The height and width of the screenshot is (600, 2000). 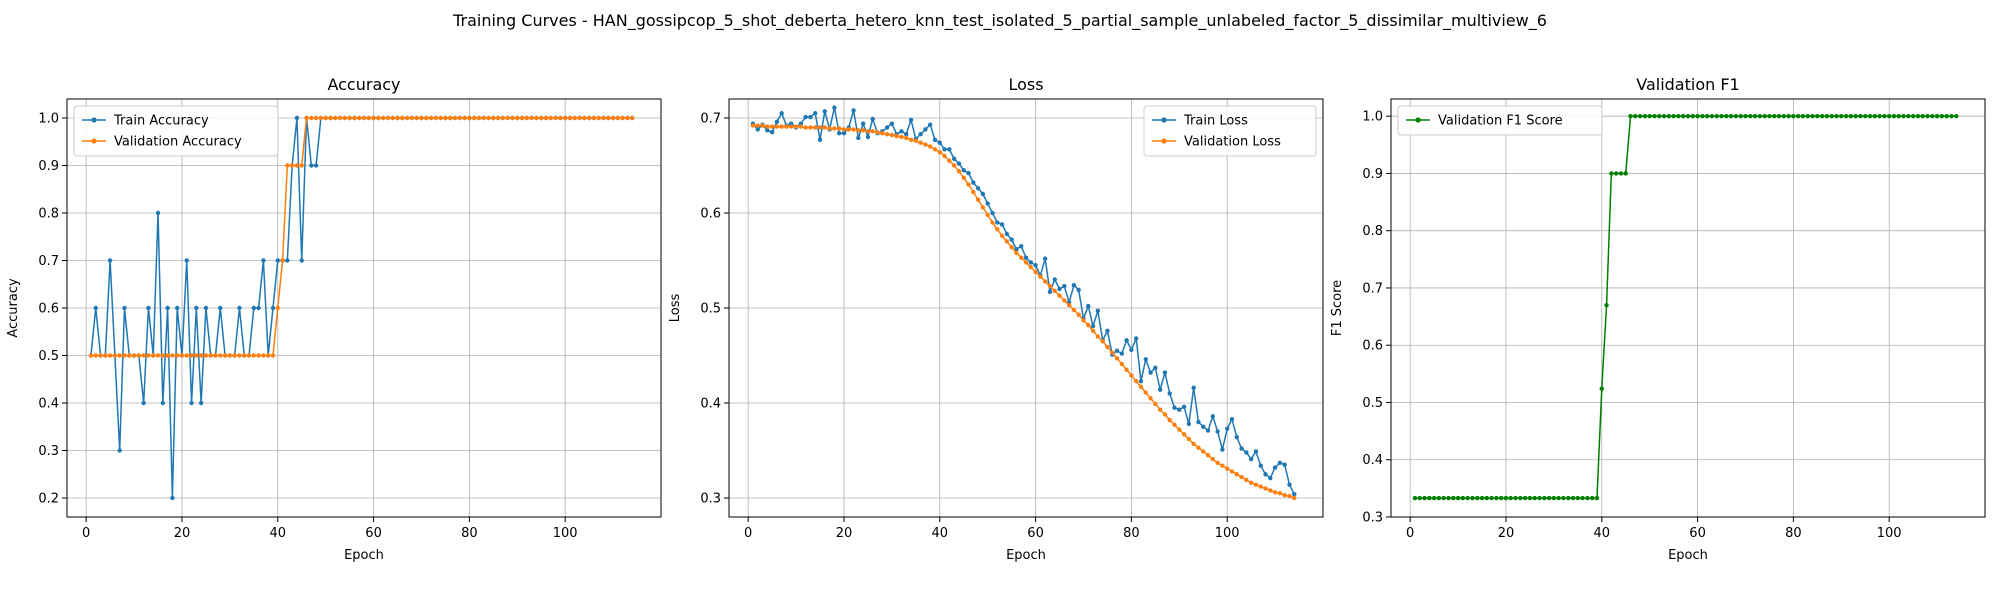 I want to click on panel-2-legend-label: Train Loss, so click(x=1215, y=121).